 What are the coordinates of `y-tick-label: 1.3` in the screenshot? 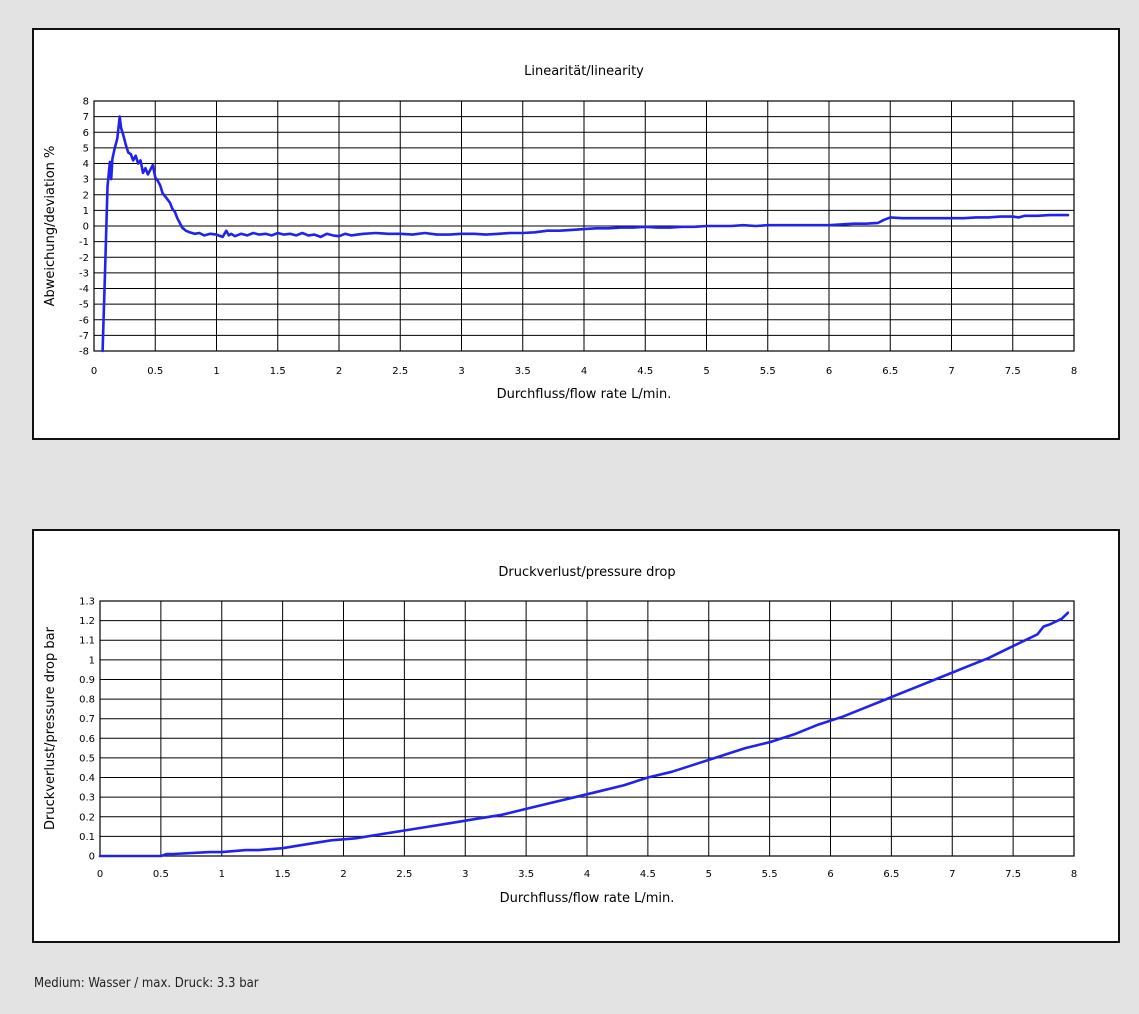 It's located at (87, 602).